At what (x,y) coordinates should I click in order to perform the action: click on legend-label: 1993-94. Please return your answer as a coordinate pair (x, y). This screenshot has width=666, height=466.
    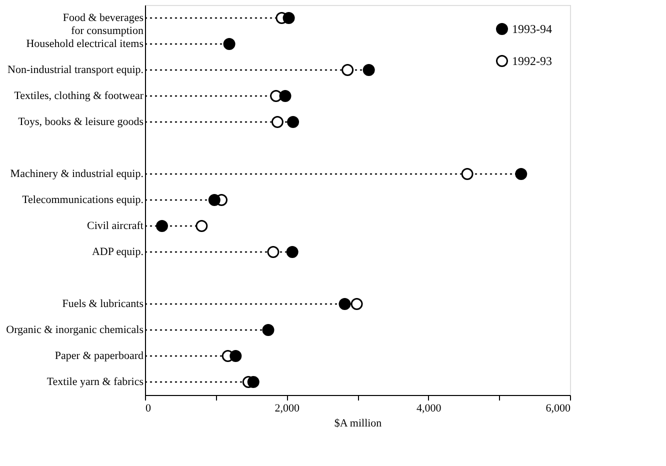
    Looking at the image, I should click on (532, 29).